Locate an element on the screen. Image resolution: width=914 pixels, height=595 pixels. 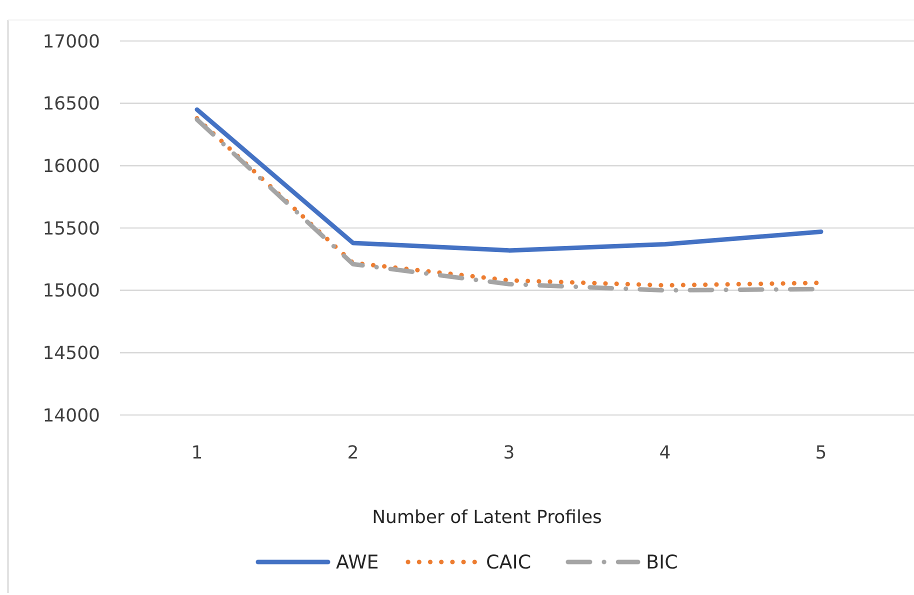
x-tick-label: 5 is located at coordinates (821, 453).